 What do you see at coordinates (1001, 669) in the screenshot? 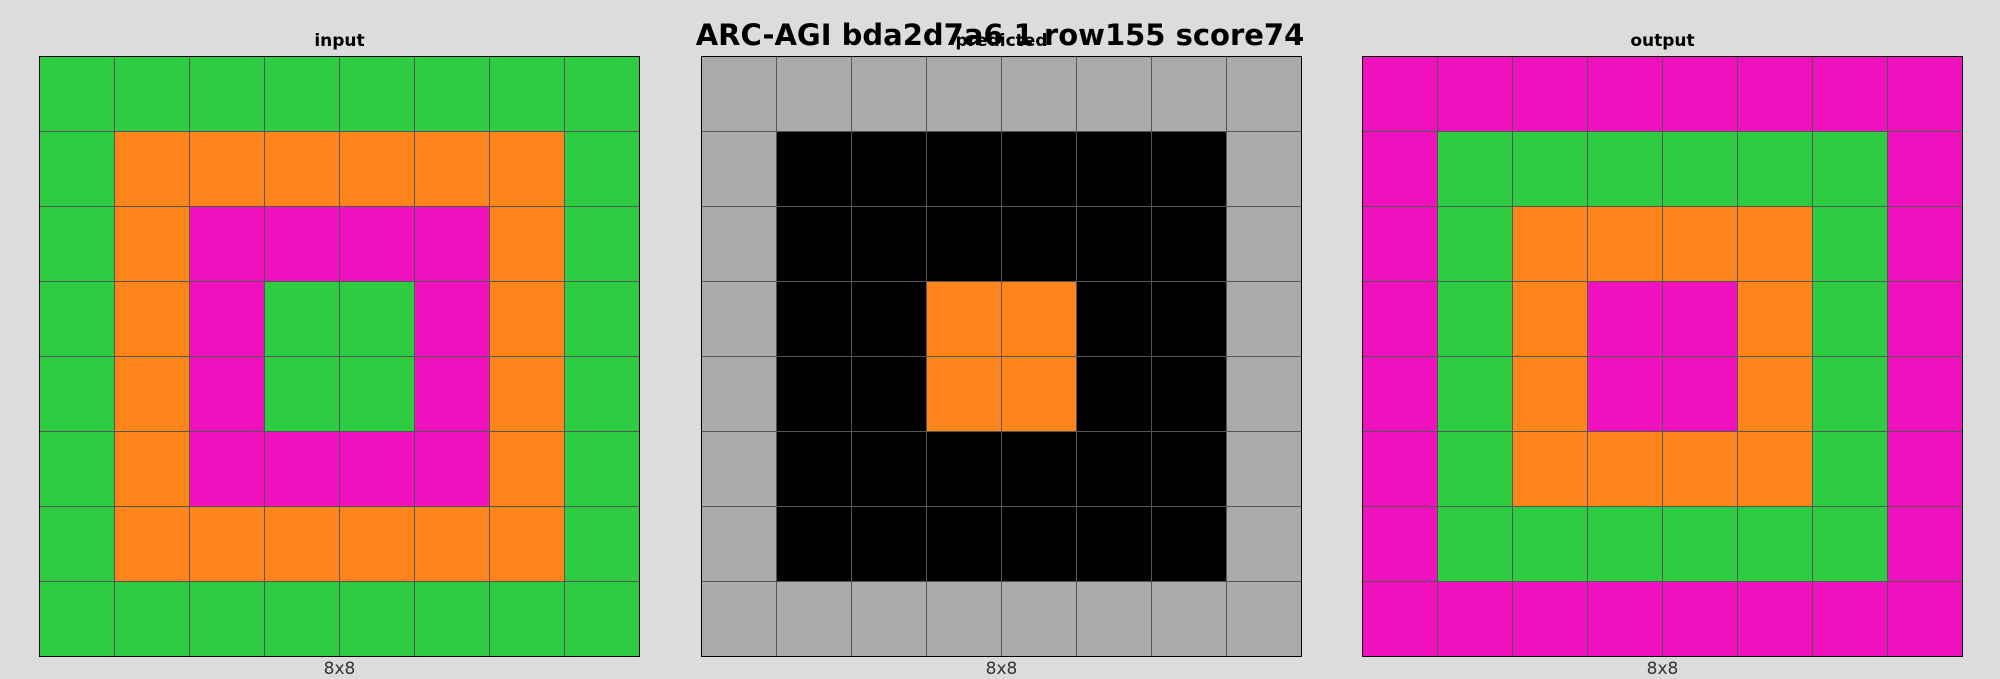
I see `predicted-grid-size: 8x8` at bounding box center [1001, 669].